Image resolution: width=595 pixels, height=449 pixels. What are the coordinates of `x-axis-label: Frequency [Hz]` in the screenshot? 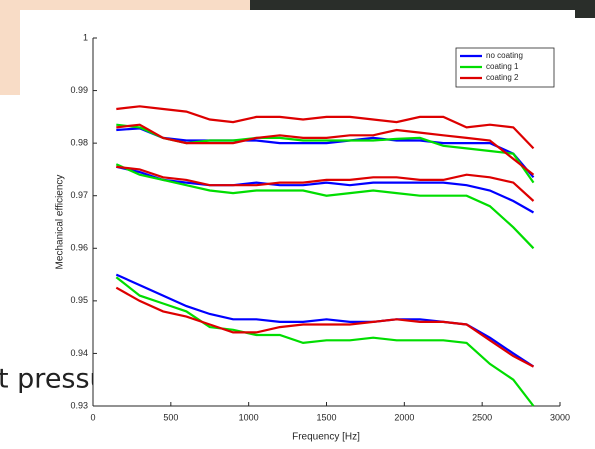 It's located at (326, 437).